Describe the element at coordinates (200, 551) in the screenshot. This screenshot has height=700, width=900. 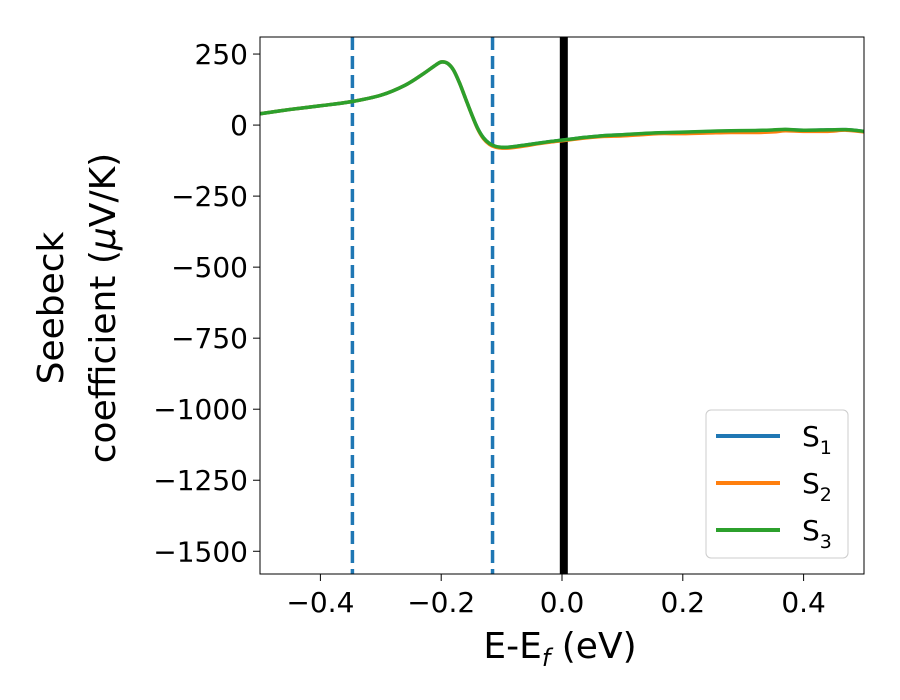
I see `y-tick-label: −1500` at that location.